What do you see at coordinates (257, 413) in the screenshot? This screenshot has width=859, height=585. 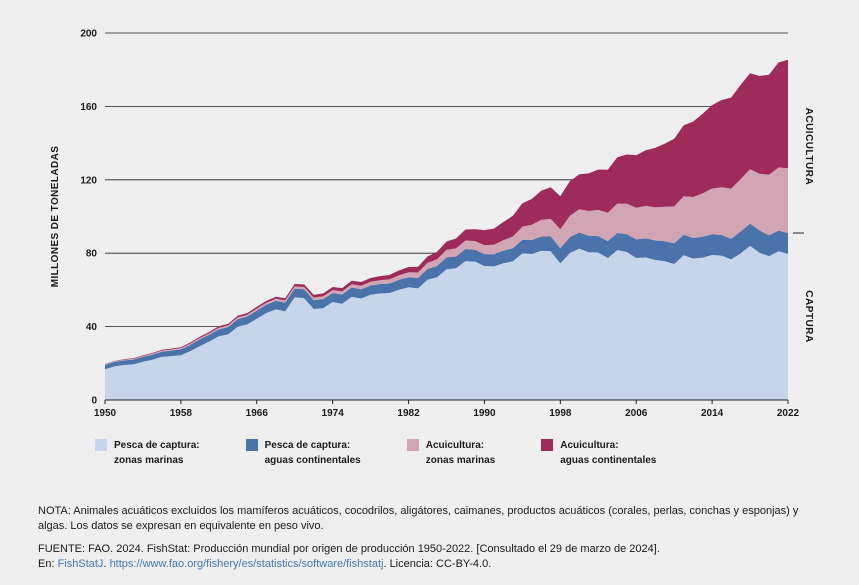 I see `x-tick-label: 1966` at bounding box center [257, 413].